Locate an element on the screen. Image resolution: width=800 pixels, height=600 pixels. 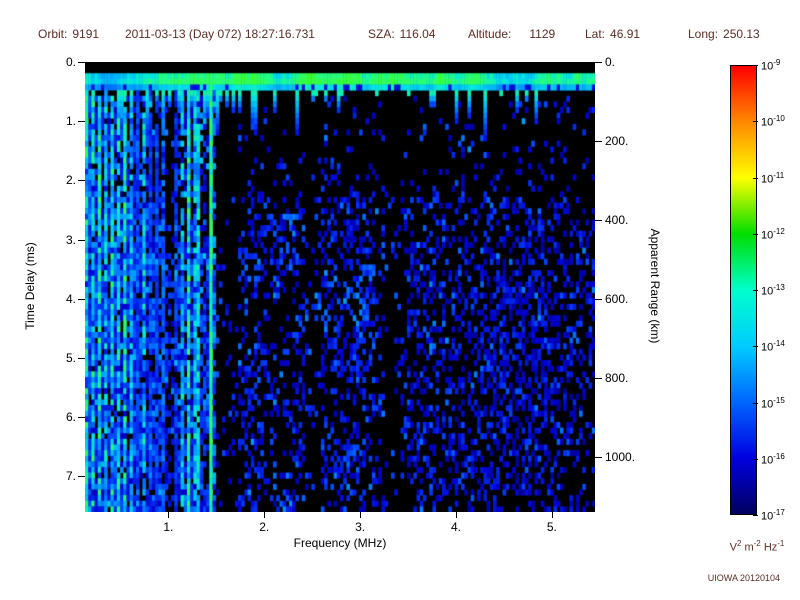
altitude-field: Altitude: 1129 is located at coordinates (511, 34).